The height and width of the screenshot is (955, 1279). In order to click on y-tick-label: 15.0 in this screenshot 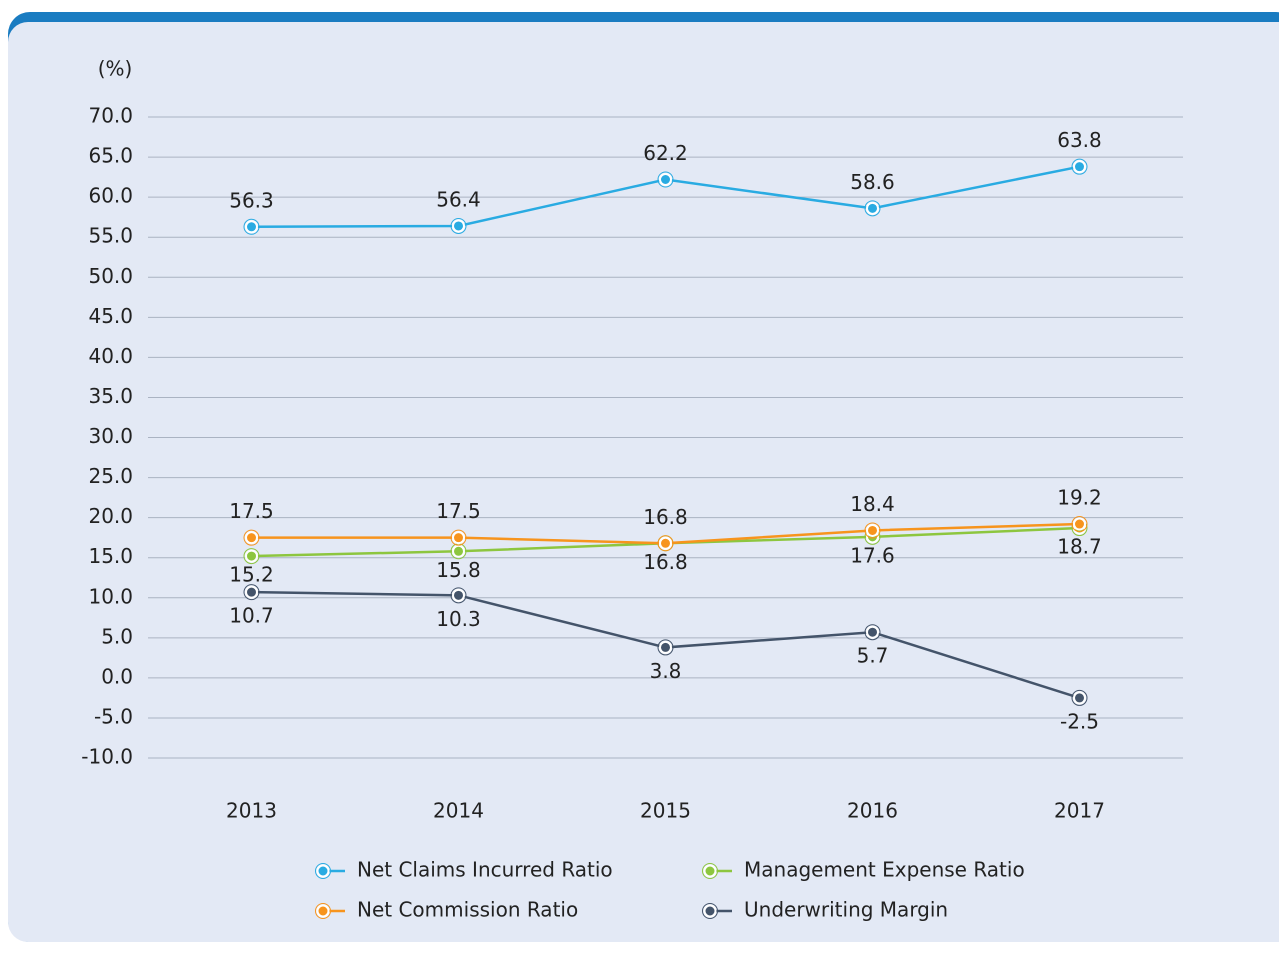, I will do `click(110, 556)`.